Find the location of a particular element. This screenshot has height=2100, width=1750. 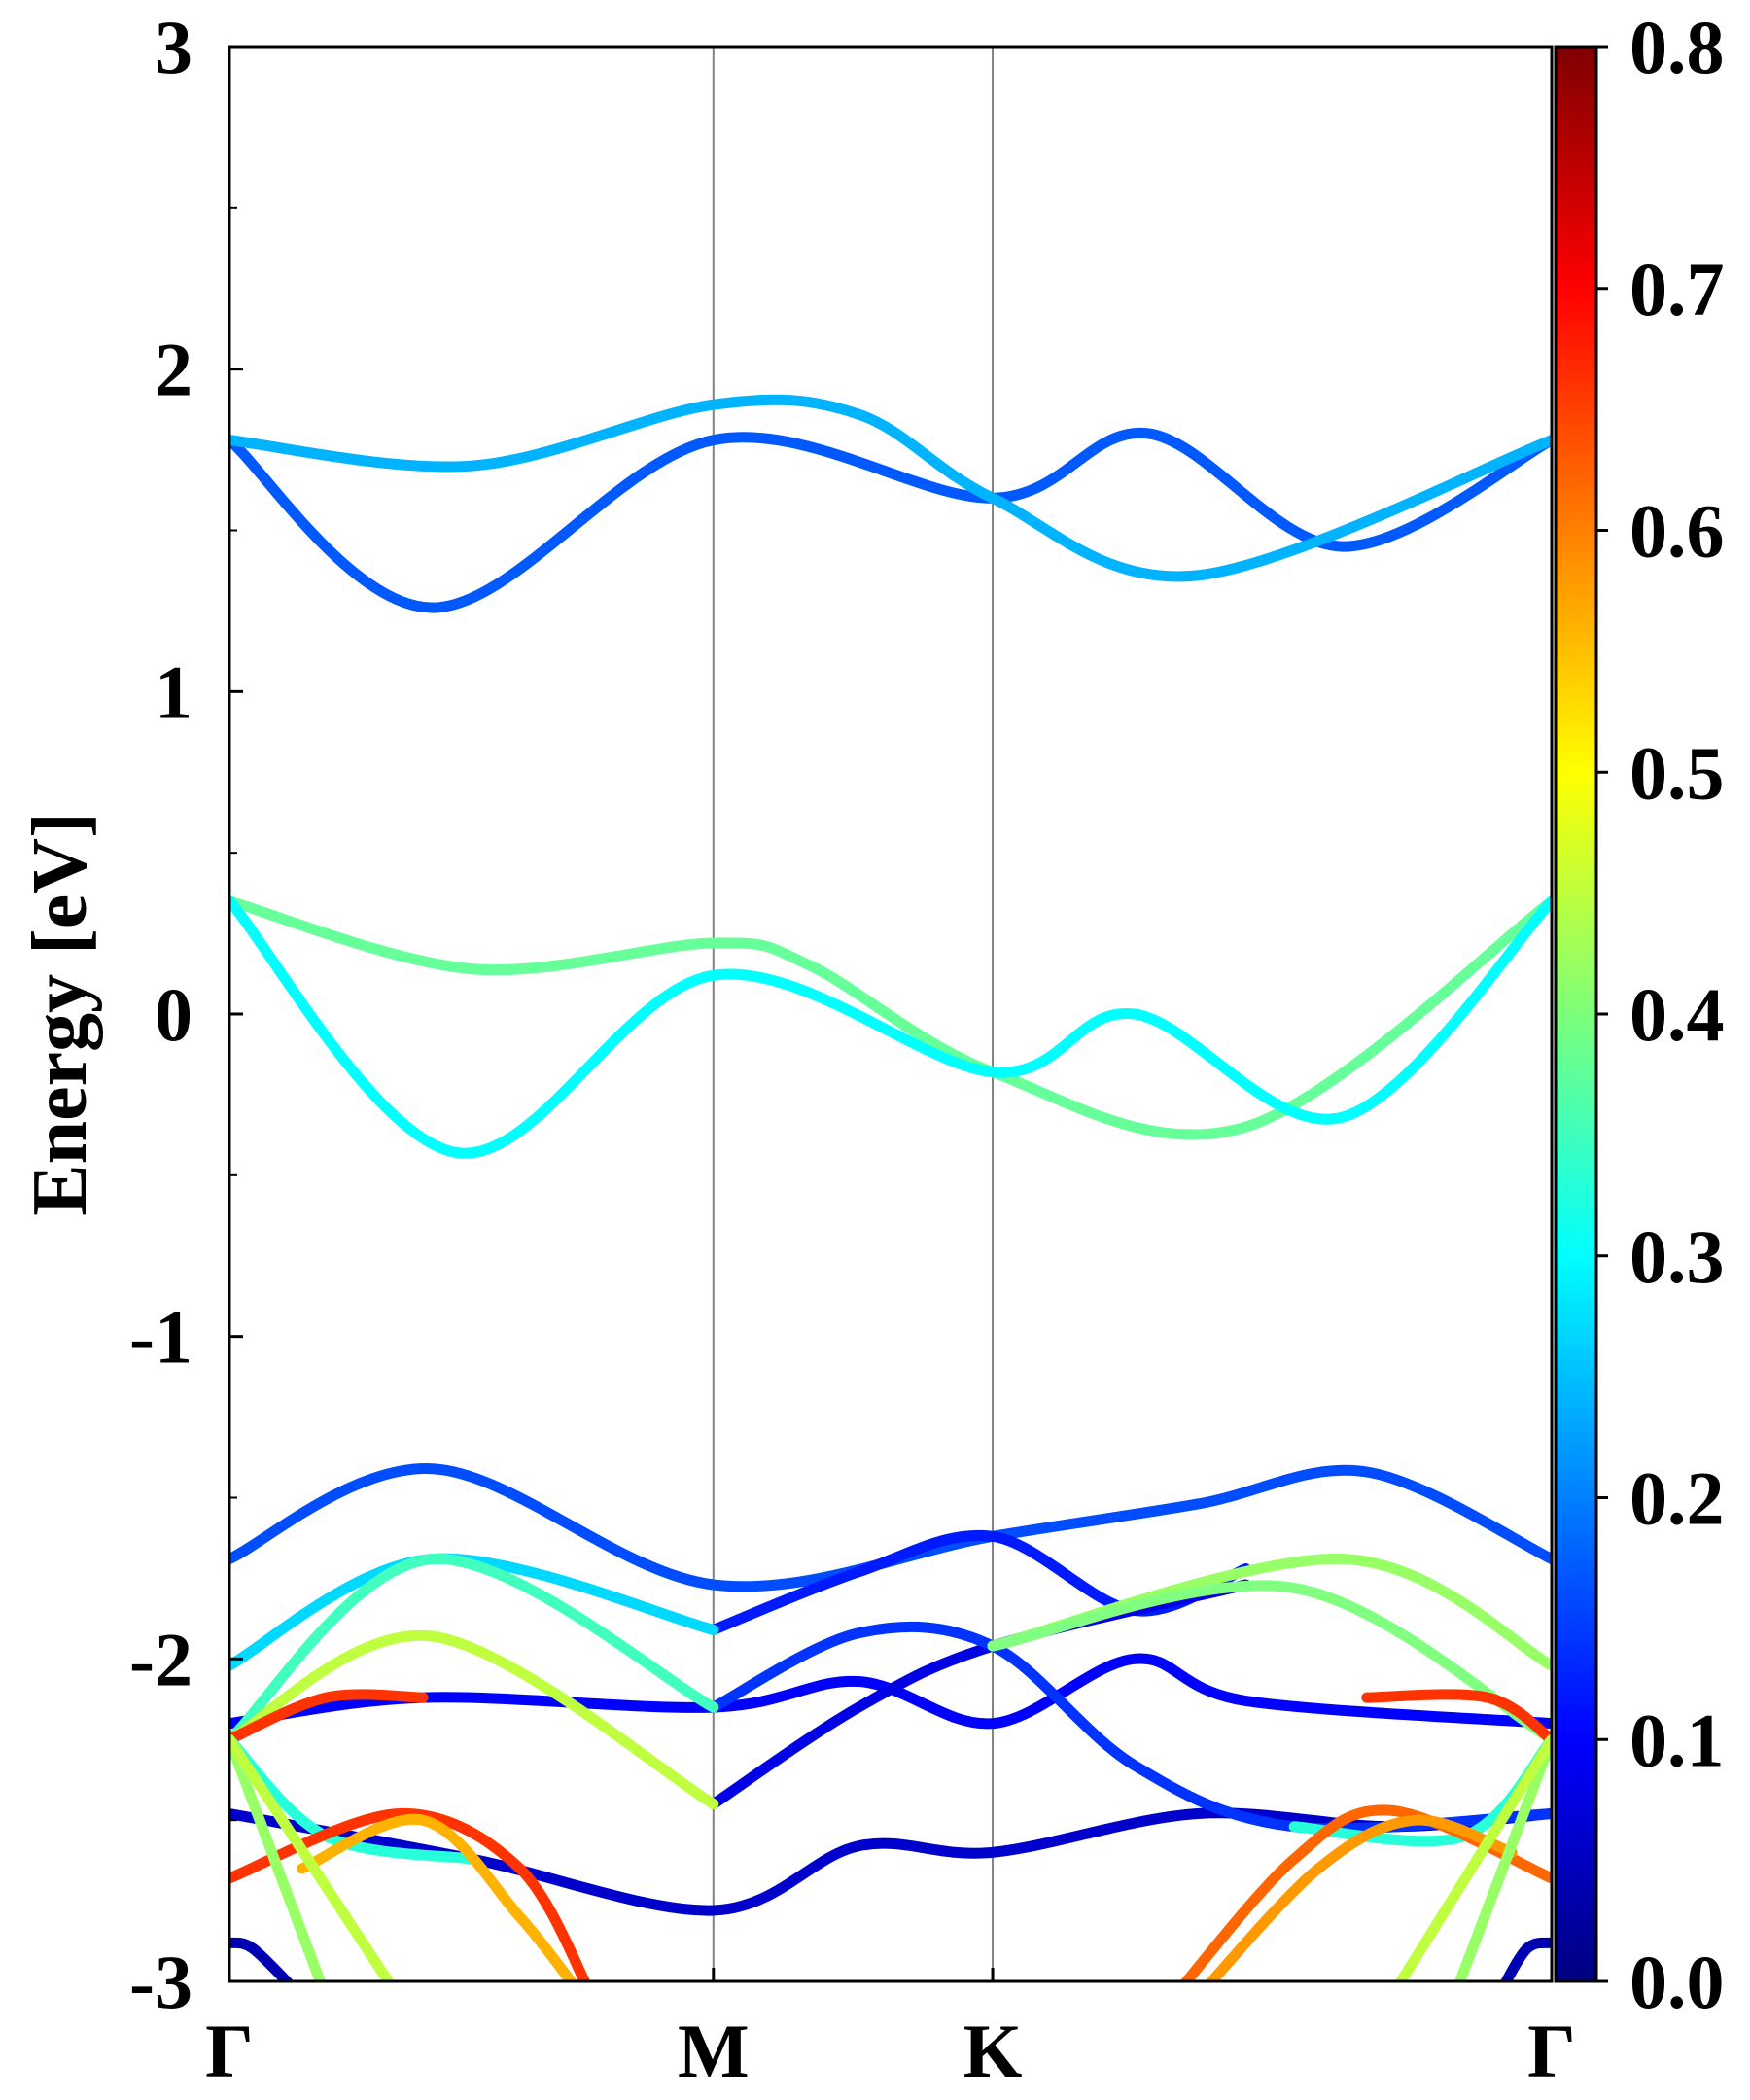

colorbar-tick-label: 0.1 is located at coordinates (1677, 1740).